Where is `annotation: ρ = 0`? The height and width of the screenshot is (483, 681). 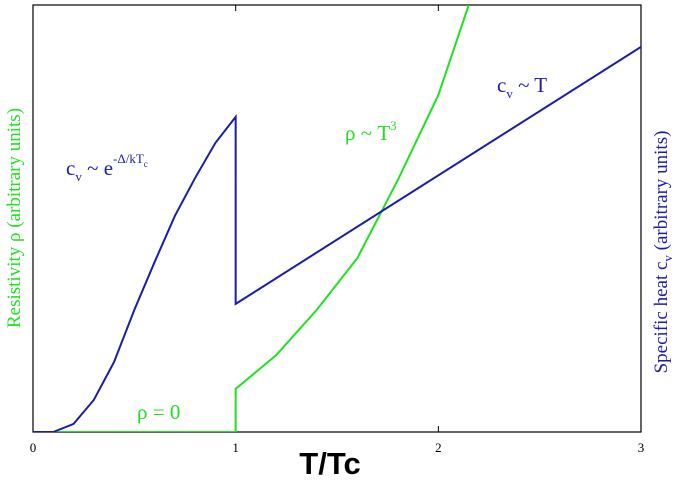
annotation: ρ = 0 is located at coordinates (158, 412).